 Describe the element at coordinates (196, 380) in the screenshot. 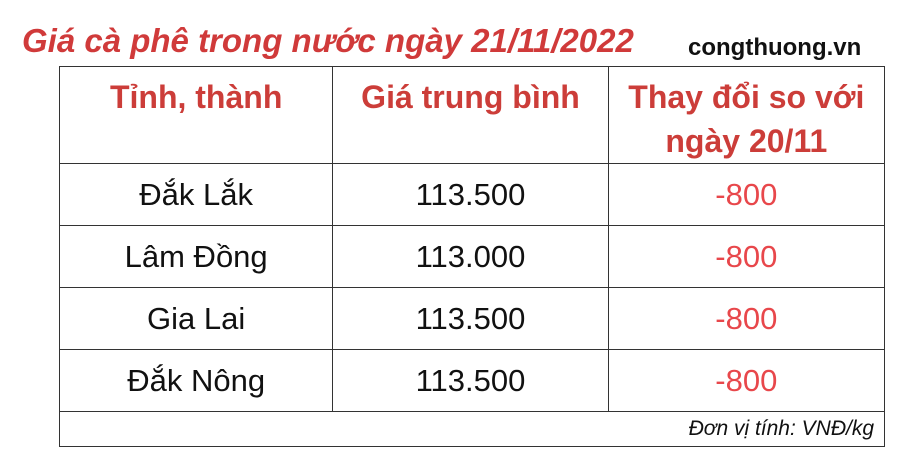

I see `province-cell: Đắk Nông` at that location.